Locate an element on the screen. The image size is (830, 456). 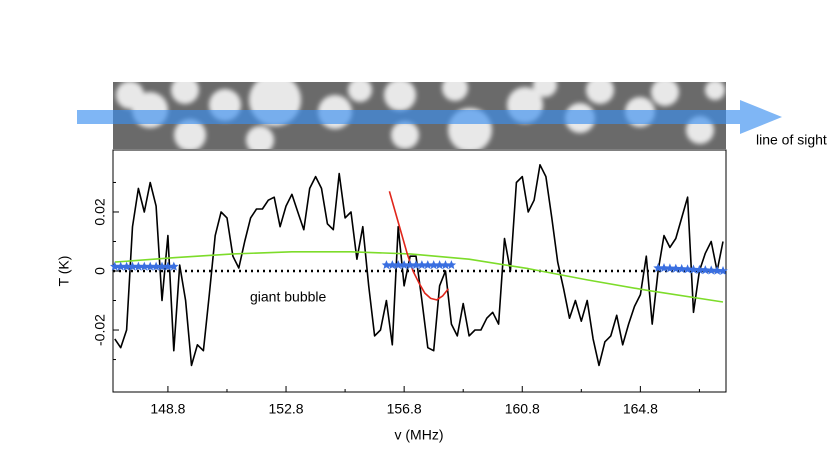
y-axis-label: T (K) is located at coordinates (64, 271).